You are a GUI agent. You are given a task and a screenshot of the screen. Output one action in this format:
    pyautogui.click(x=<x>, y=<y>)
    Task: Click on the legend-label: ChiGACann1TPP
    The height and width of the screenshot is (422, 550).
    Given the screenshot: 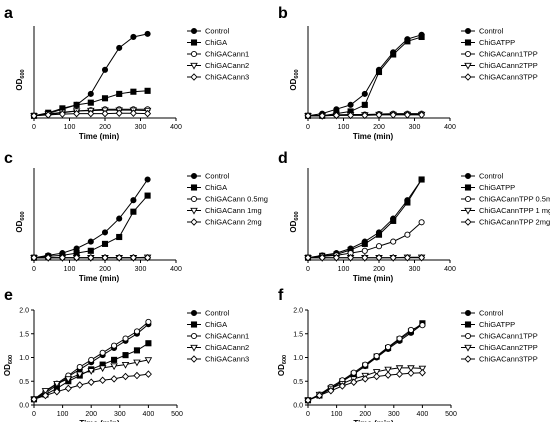 What is the action you would take?
    pyautogui.click(x=508, y=54)
    